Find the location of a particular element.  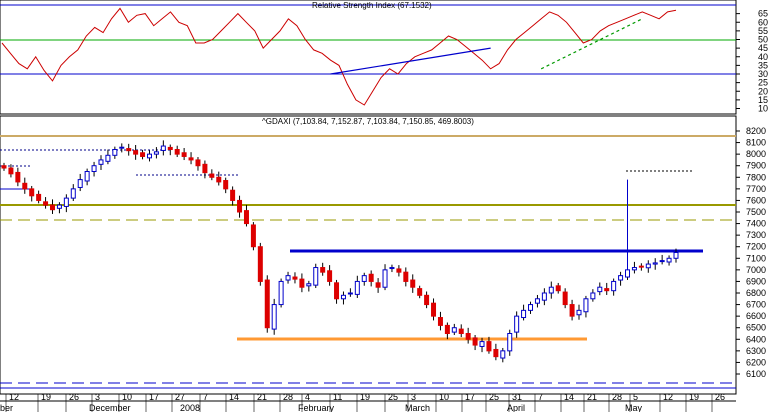

x-tick-label: 21 is located at coordinates (262, 397).